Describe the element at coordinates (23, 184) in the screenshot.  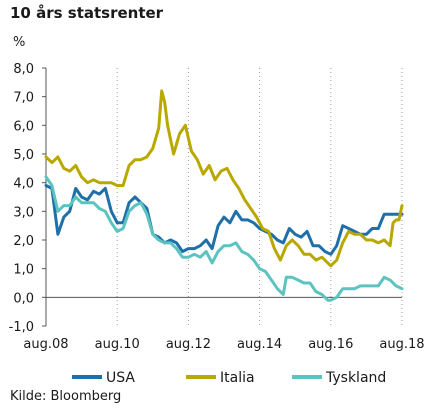
I see `y-tick-label: 4,0` at that location.